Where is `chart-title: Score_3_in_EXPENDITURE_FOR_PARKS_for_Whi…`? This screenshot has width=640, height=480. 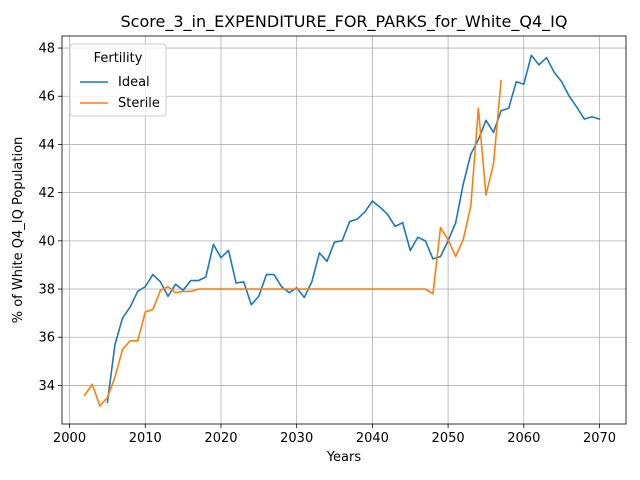
chart-title: Score_3_in_EXPENDITURE_FOR_PARKS_for_Whi… is located at coordinates (344, 22).